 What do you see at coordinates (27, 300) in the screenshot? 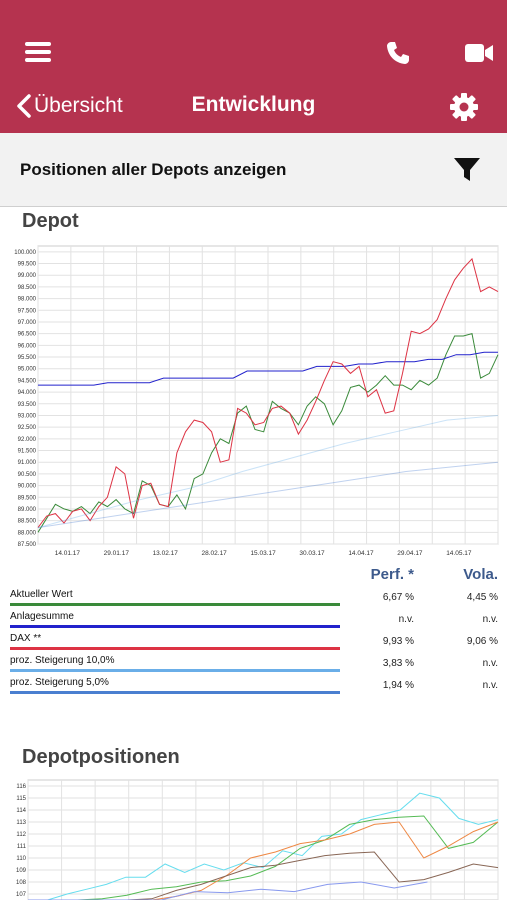
I see `y-tick-label: 98.000` at bounding box center [27, 300].